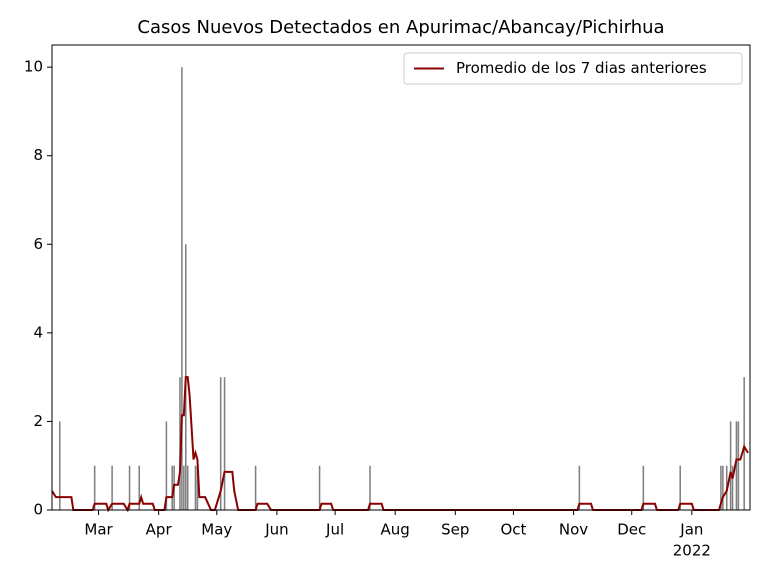 This screenshot has height=576, width=768. Describe the element at coordinates (38, 244) in the screenshot. I see `y-tick-label: 6` at that location.